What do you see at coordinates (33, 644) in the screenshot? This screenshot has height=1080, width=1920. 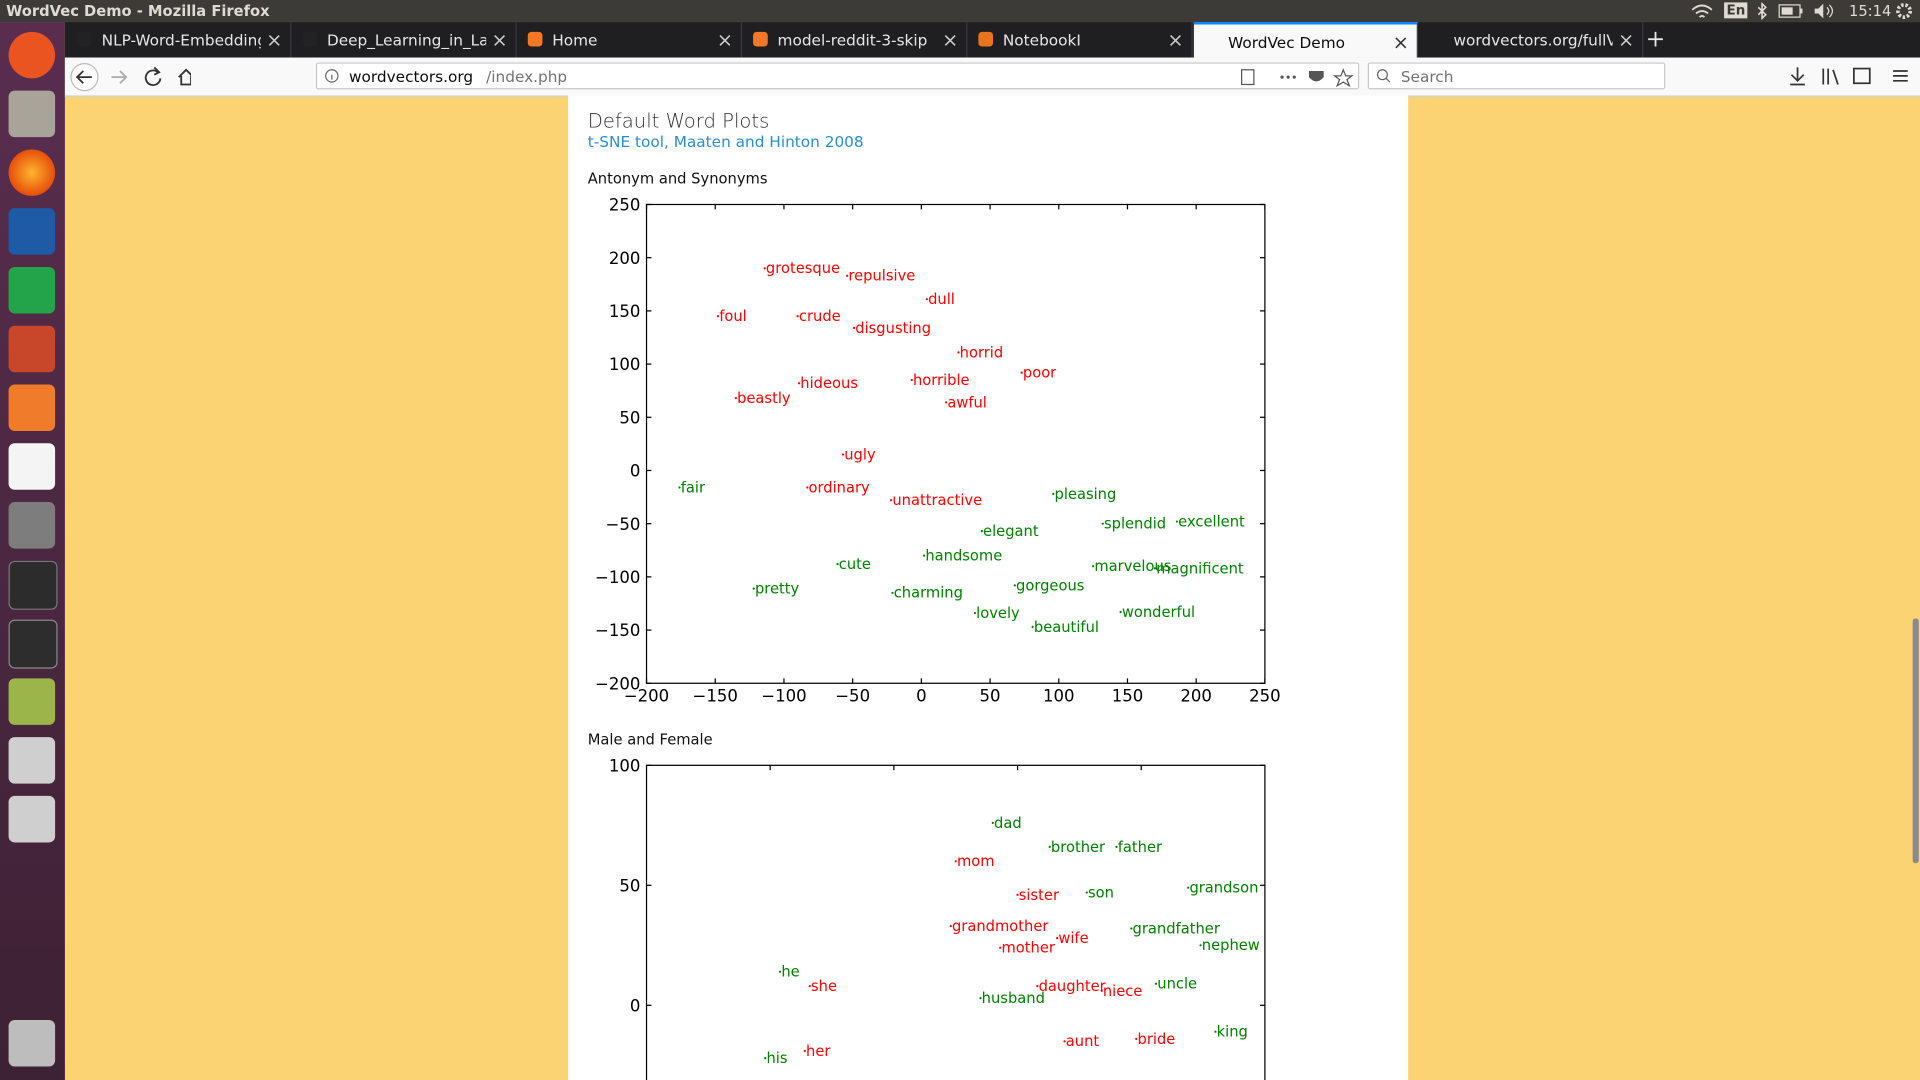 I see `terminal-icon` at bounding box center [33, 644].